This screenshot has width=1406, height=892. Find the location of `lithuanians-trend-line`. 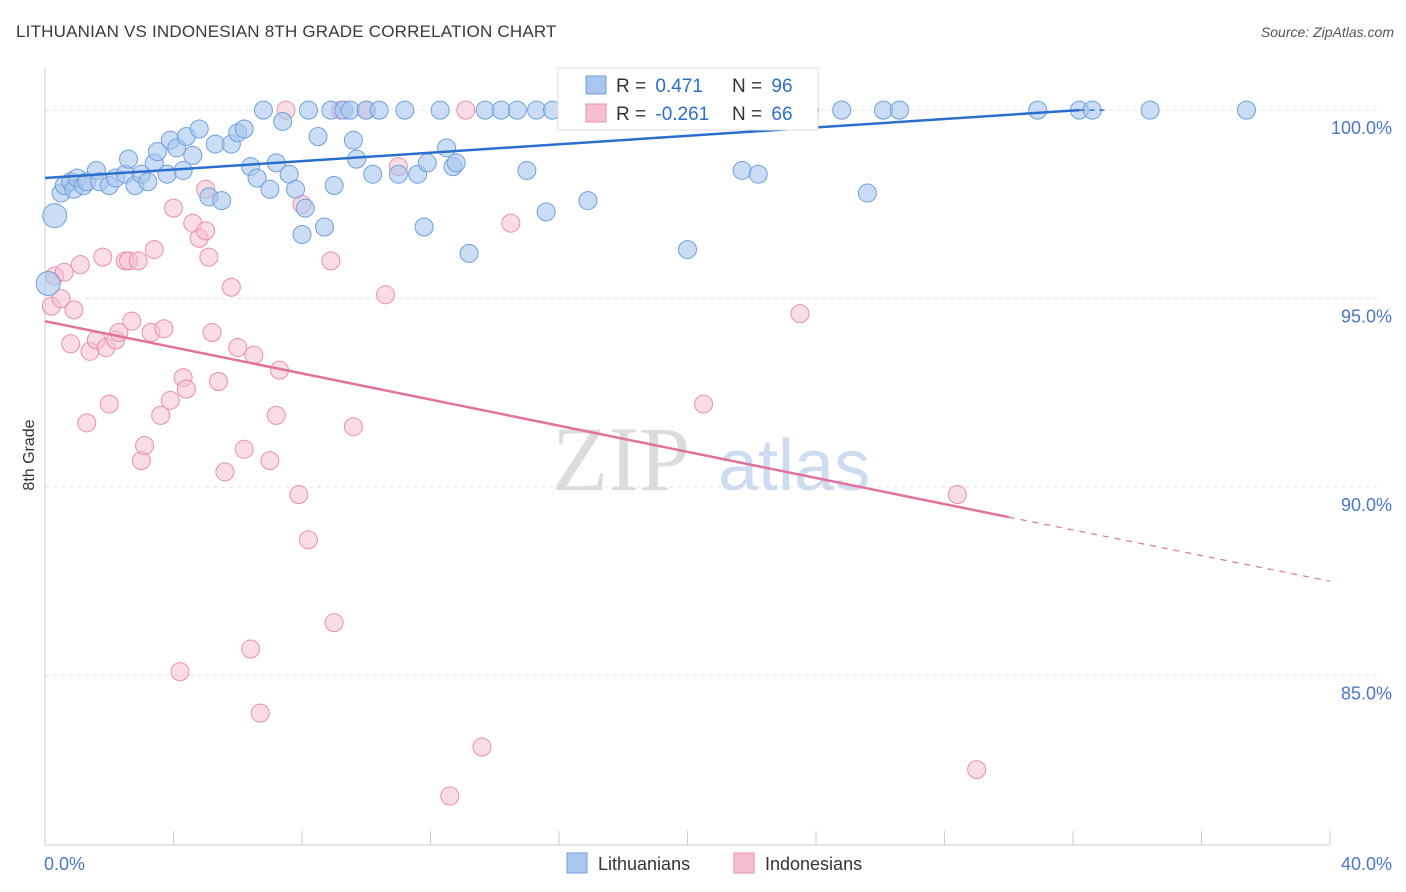

lithuanians-trend-line is located at coordinates (562, 144).